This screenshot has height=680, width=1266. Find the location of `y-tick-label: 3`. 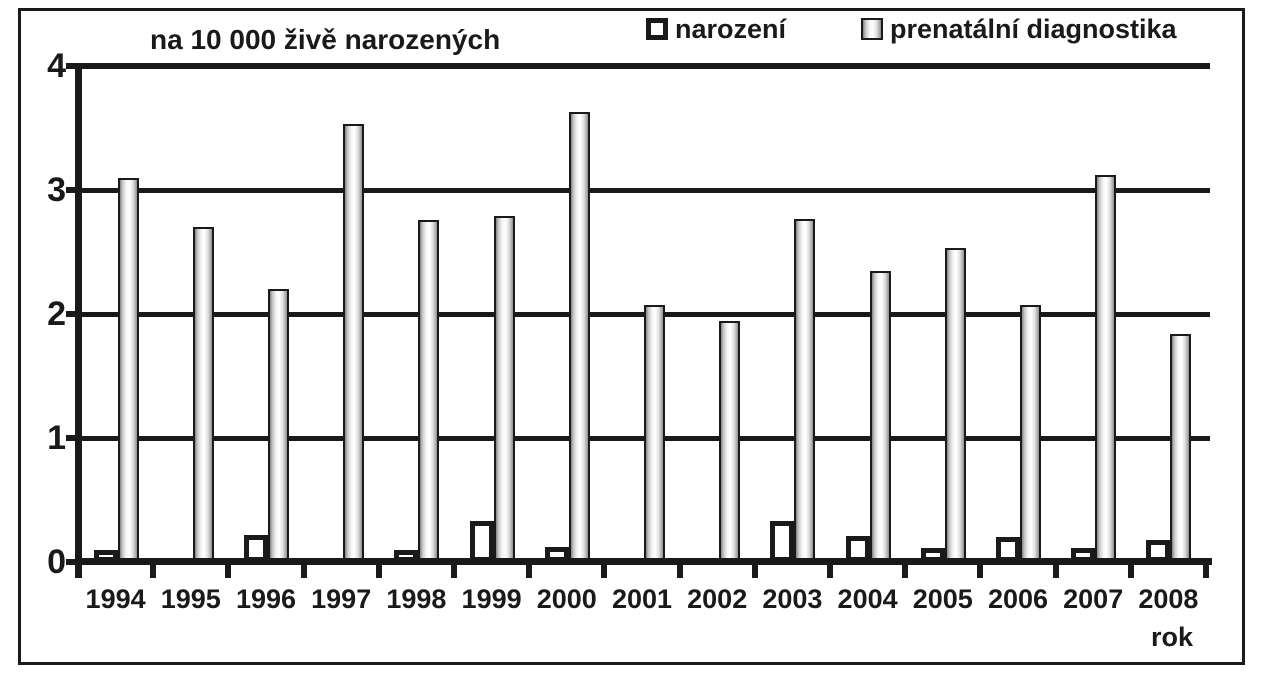

y-tick-label: 3 is located at coordinates (56, 190).